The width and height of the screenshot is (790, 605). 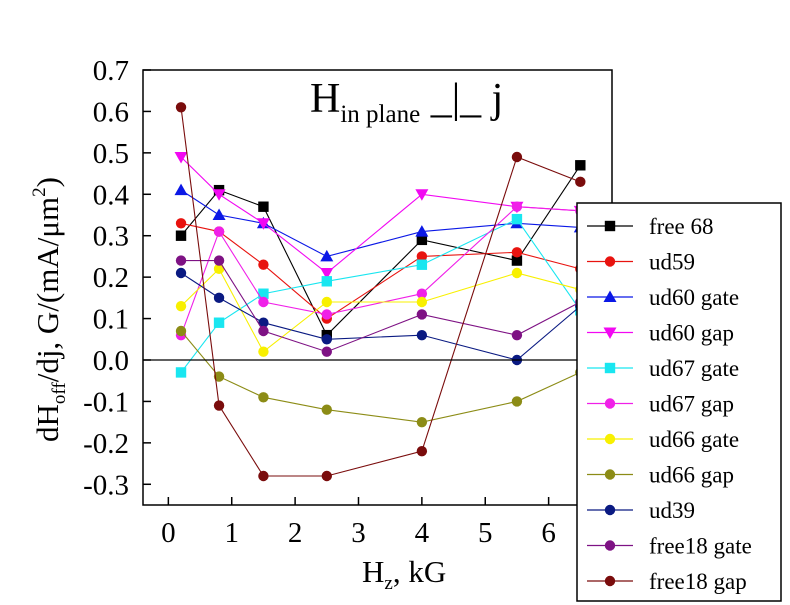 I want to click on y-tick-label: -0.3, so click(x=106, y=485).